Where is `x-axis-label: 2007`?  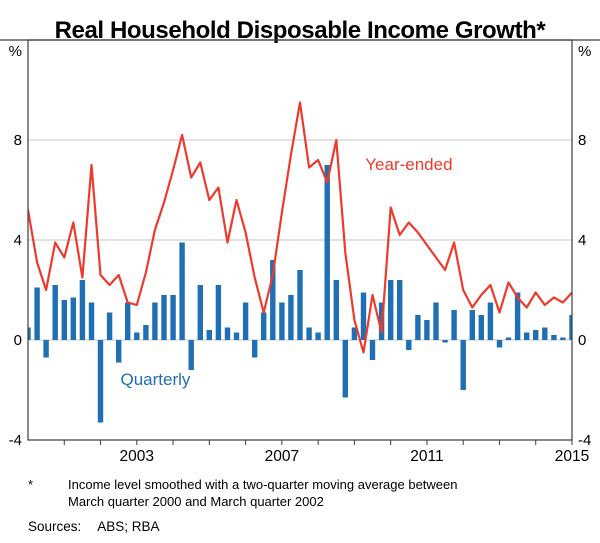 x-axis-label: 2007 is located at coordinates (282, 456).